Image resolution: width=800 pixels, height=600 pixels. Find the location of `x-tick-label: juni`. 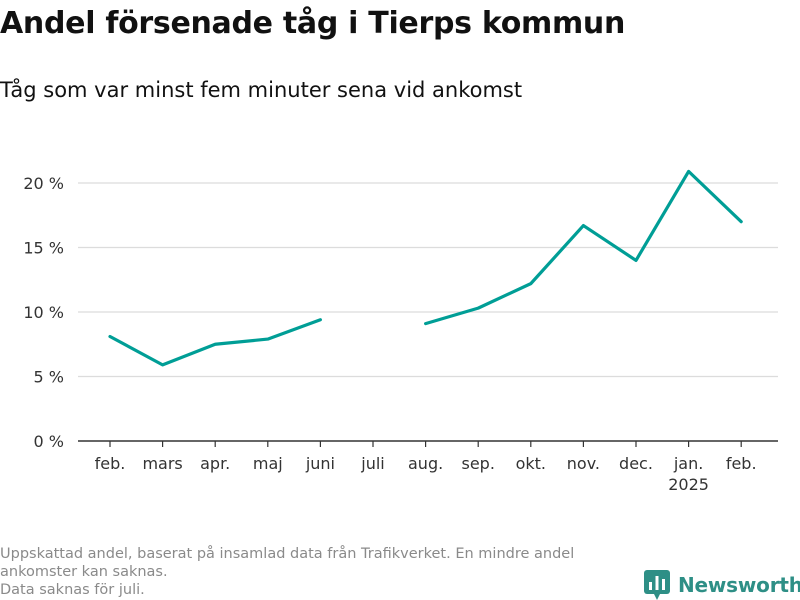

x-tick-label: juni is located at coordinates (320, 463).